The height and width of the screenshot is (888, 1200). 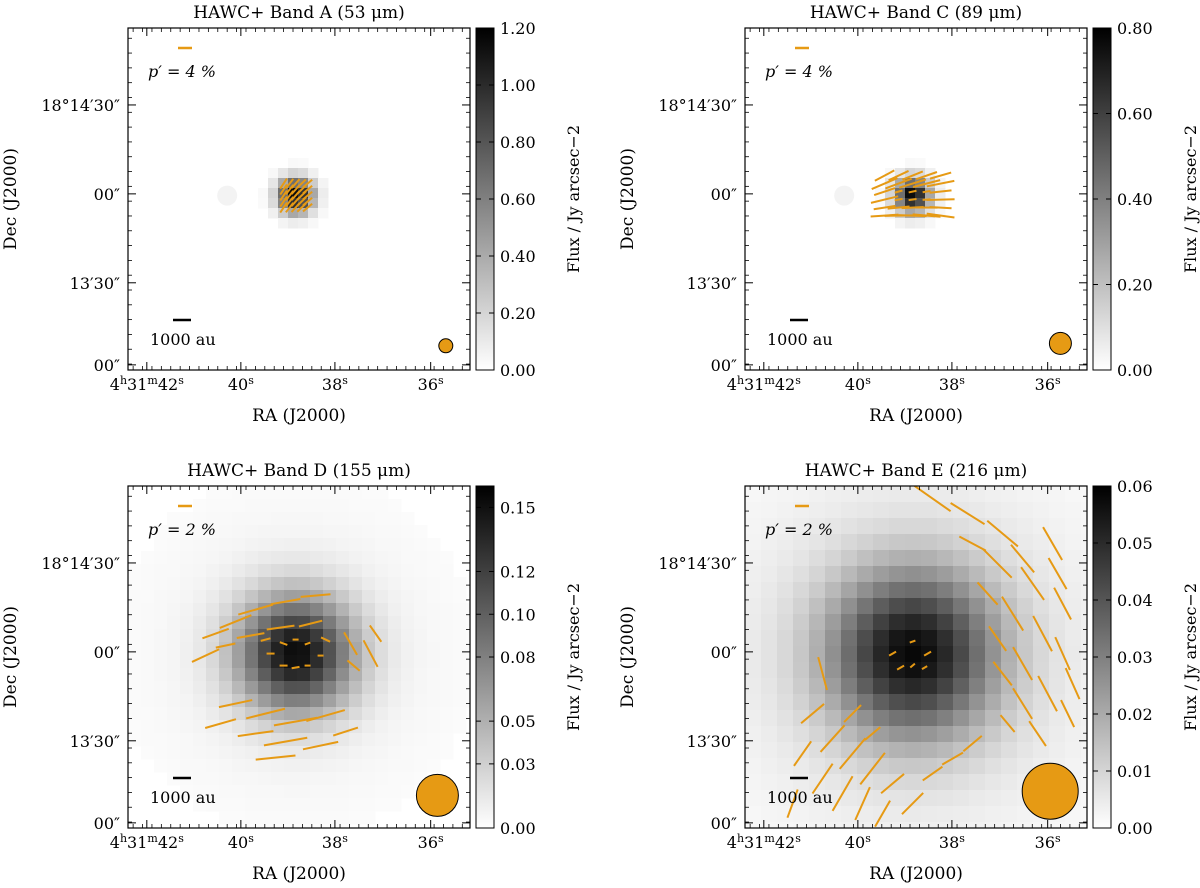 What do you see at coordinates (573, 199) in the screenshot?
I see `colorbar-label: Flux / Jy arcsec−2` at bounding box center [573, 199].